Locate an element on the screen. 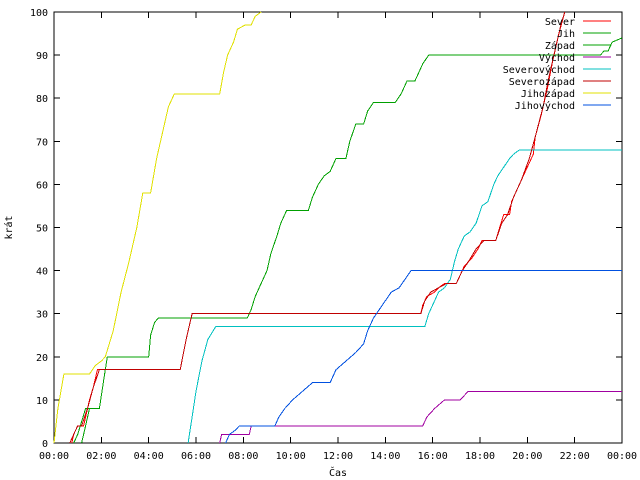 The width and height of the screenshot is (640, 480). legend-label: Severovýchod is located at coordinates (539, 70).